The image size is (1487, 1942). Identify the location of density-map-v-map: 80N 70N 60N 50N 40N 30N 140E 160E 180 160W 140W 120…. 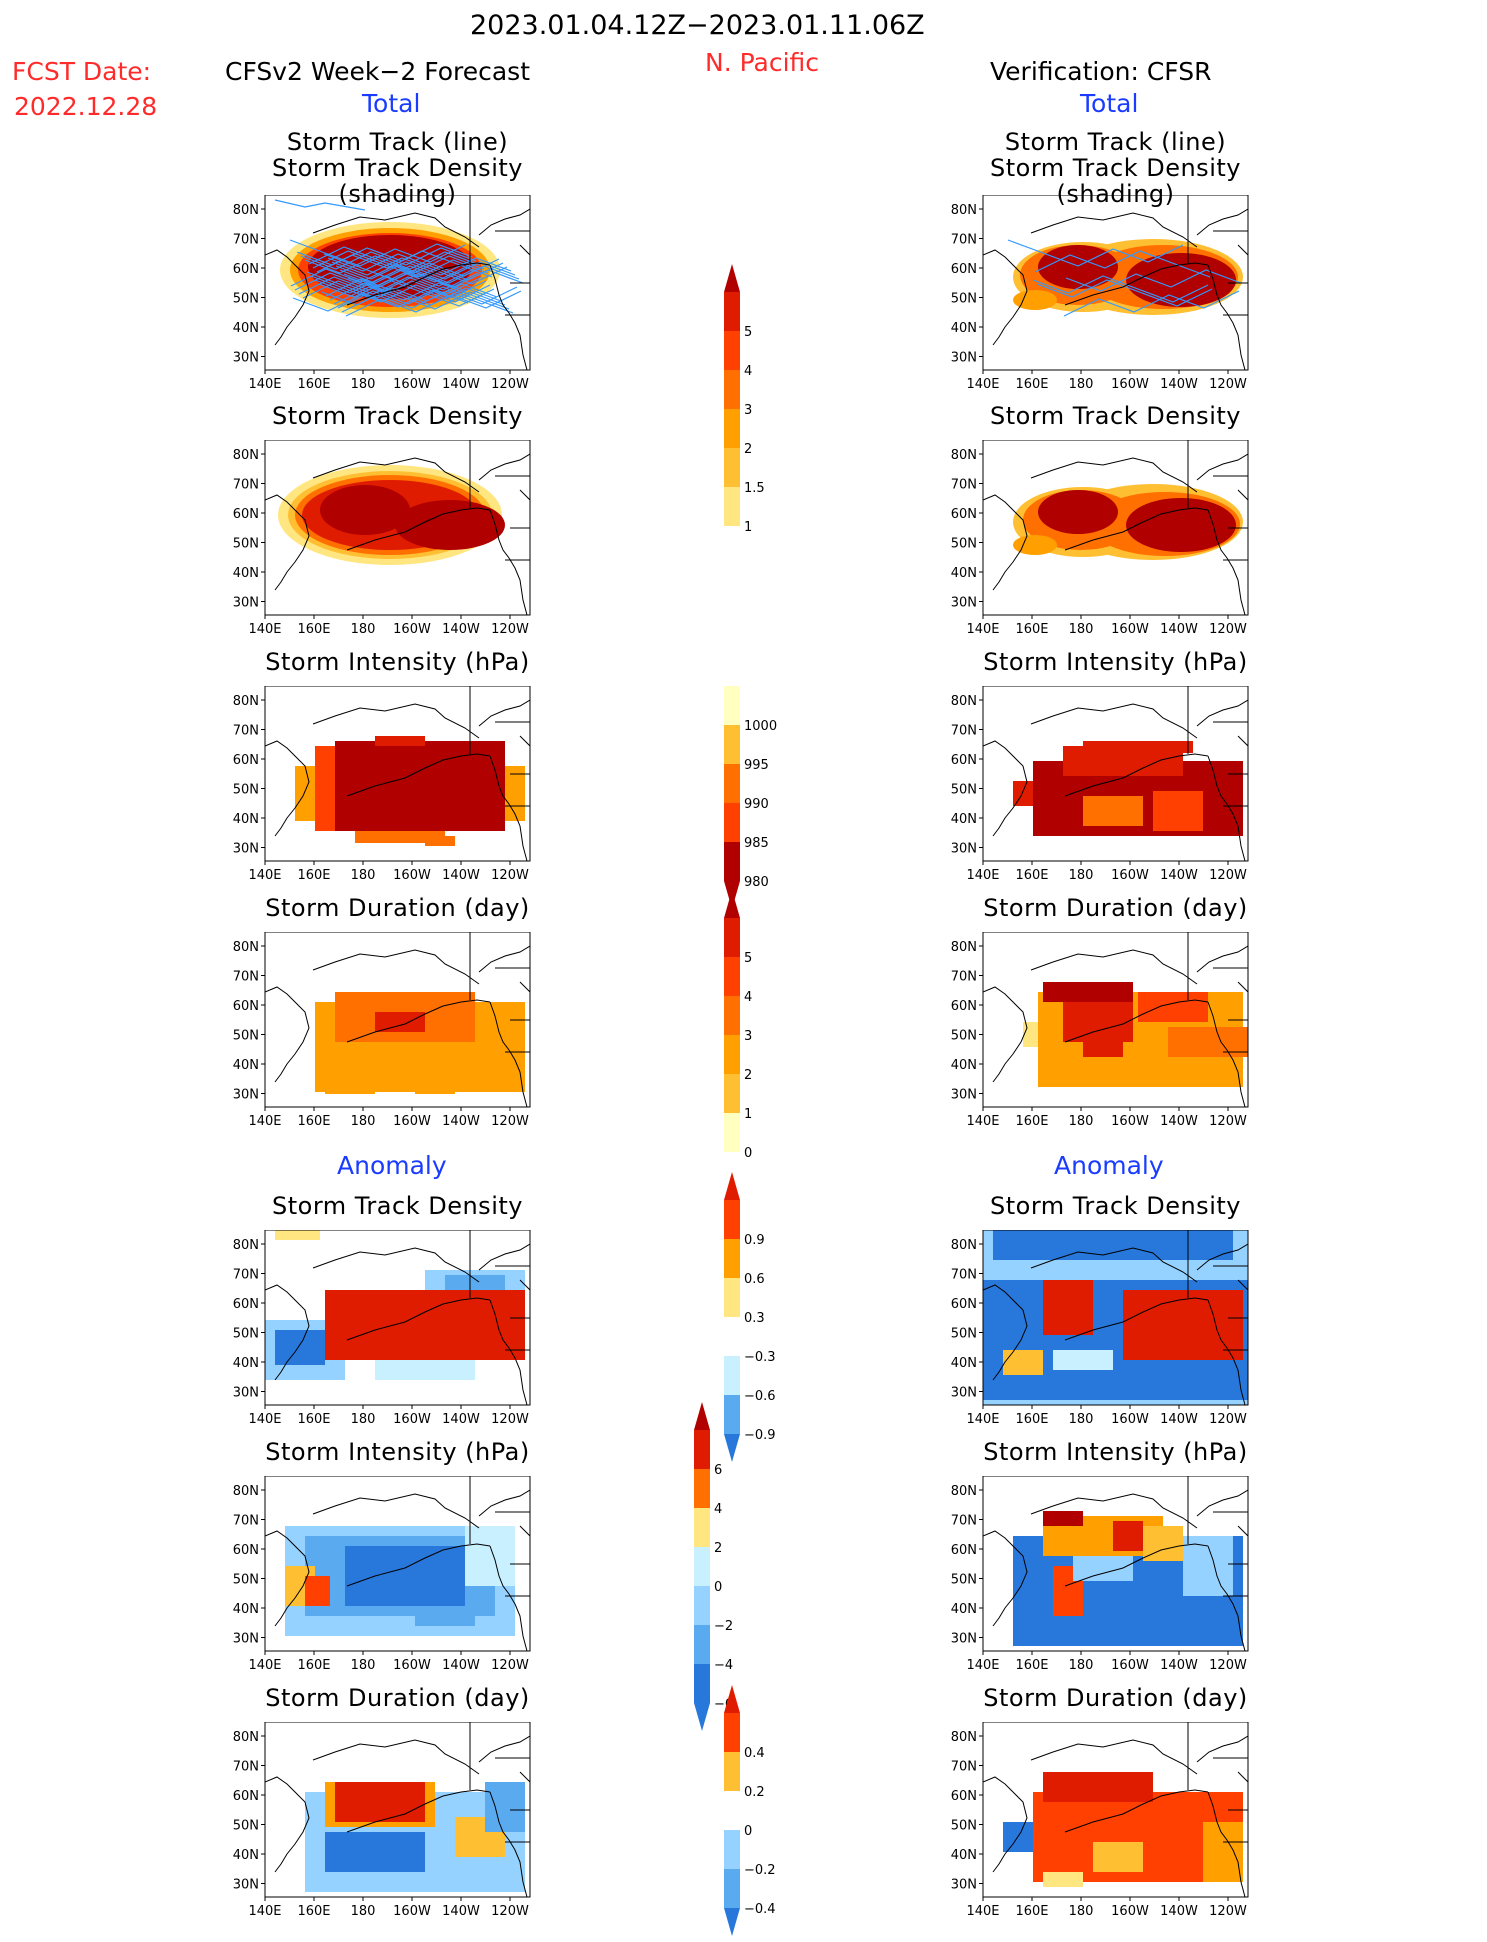
(1100, 538).